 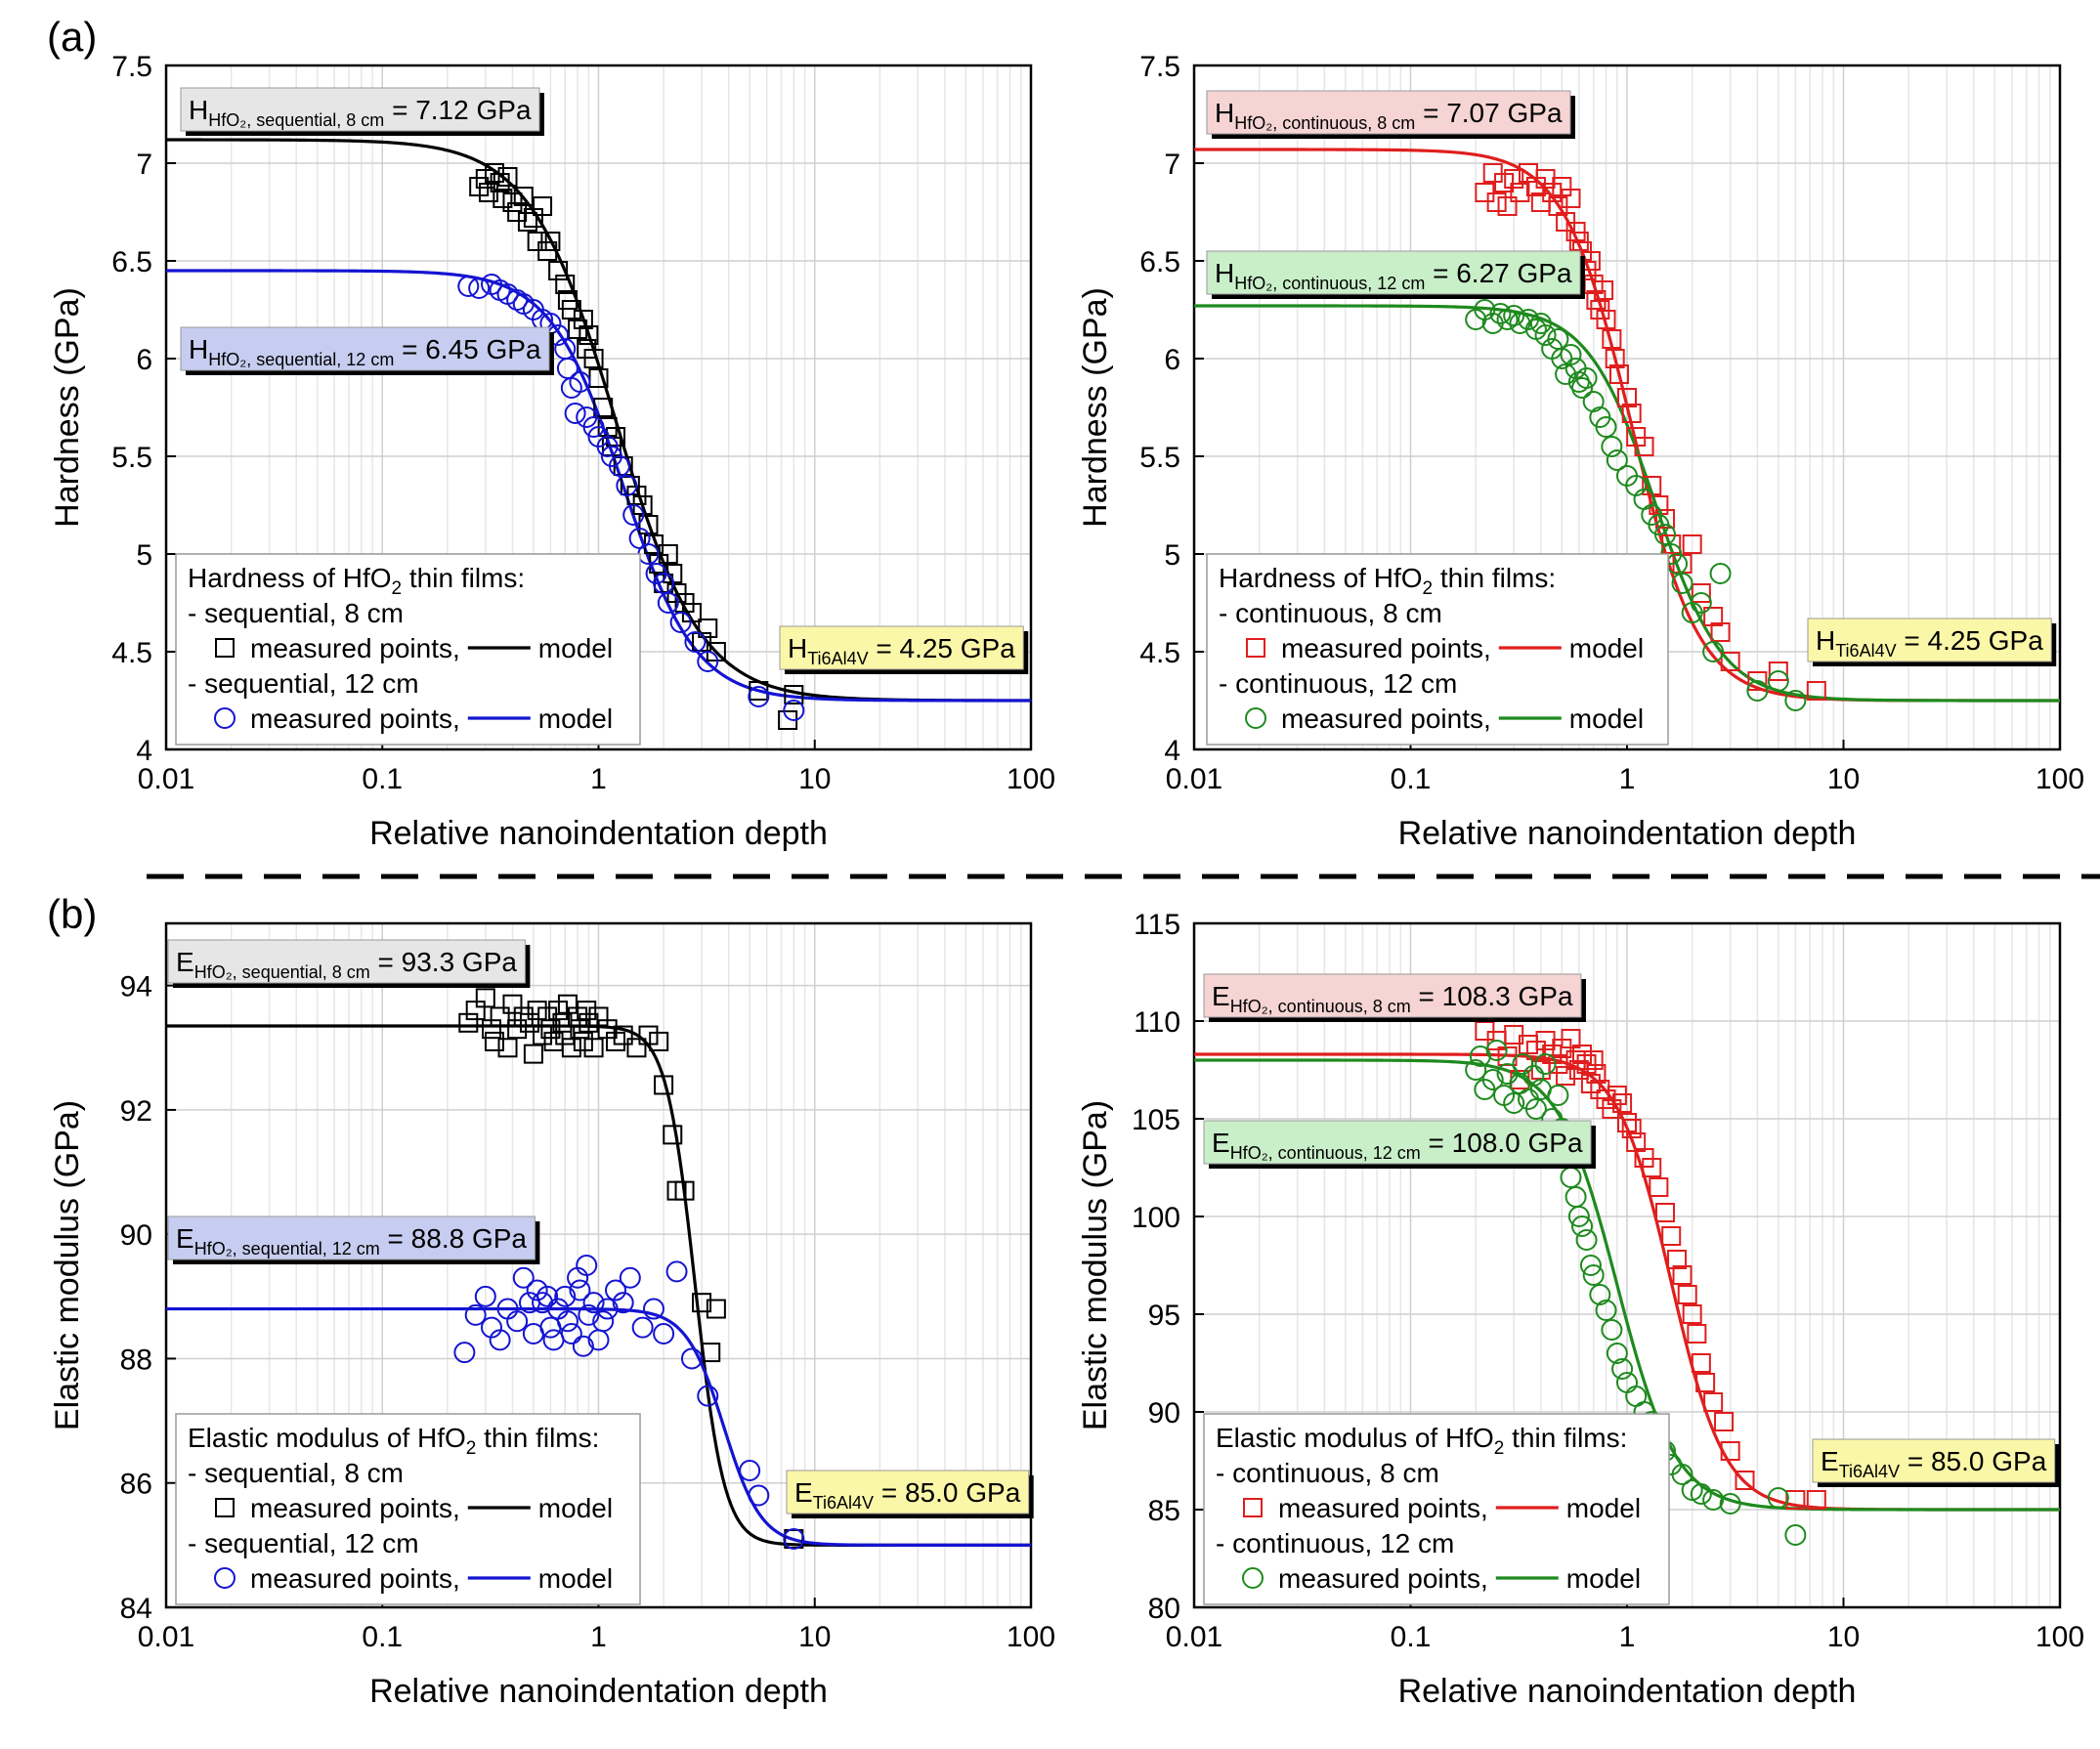 I want to click on y-tick-label: 90, so click(x=1164, y=1413).